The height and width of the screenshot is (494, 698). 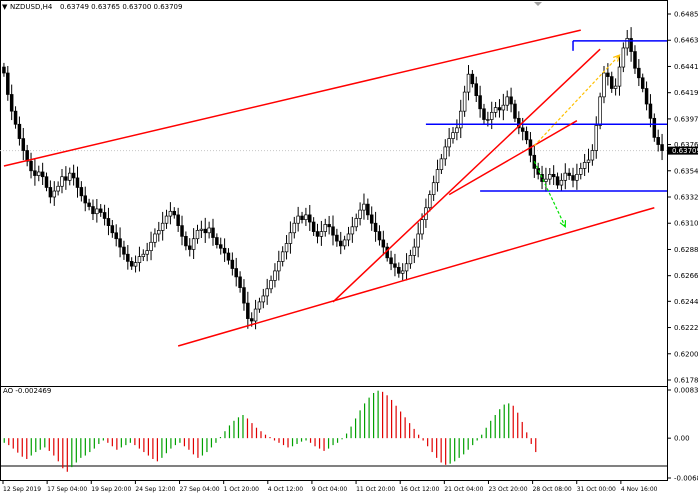 I want to click on chart-shift-marker-icon, so click(x=538, y=4).